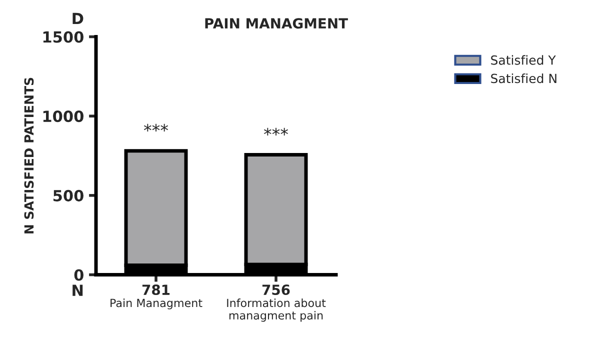 This screenshot has height=350, width=600. Describe the element at coordinates (78, 18) in the screenshot. I see `text: D` at that location.